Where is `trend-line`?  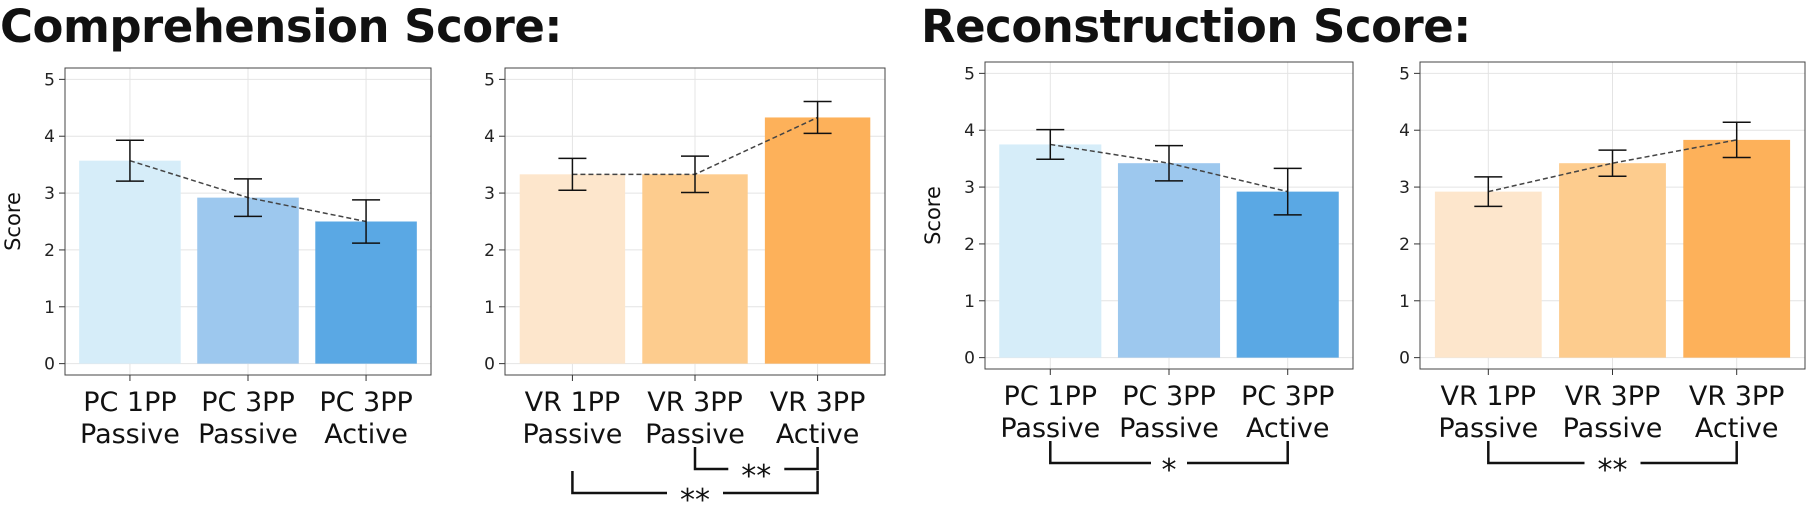
trend-line is located at coordinates (1612, 166).